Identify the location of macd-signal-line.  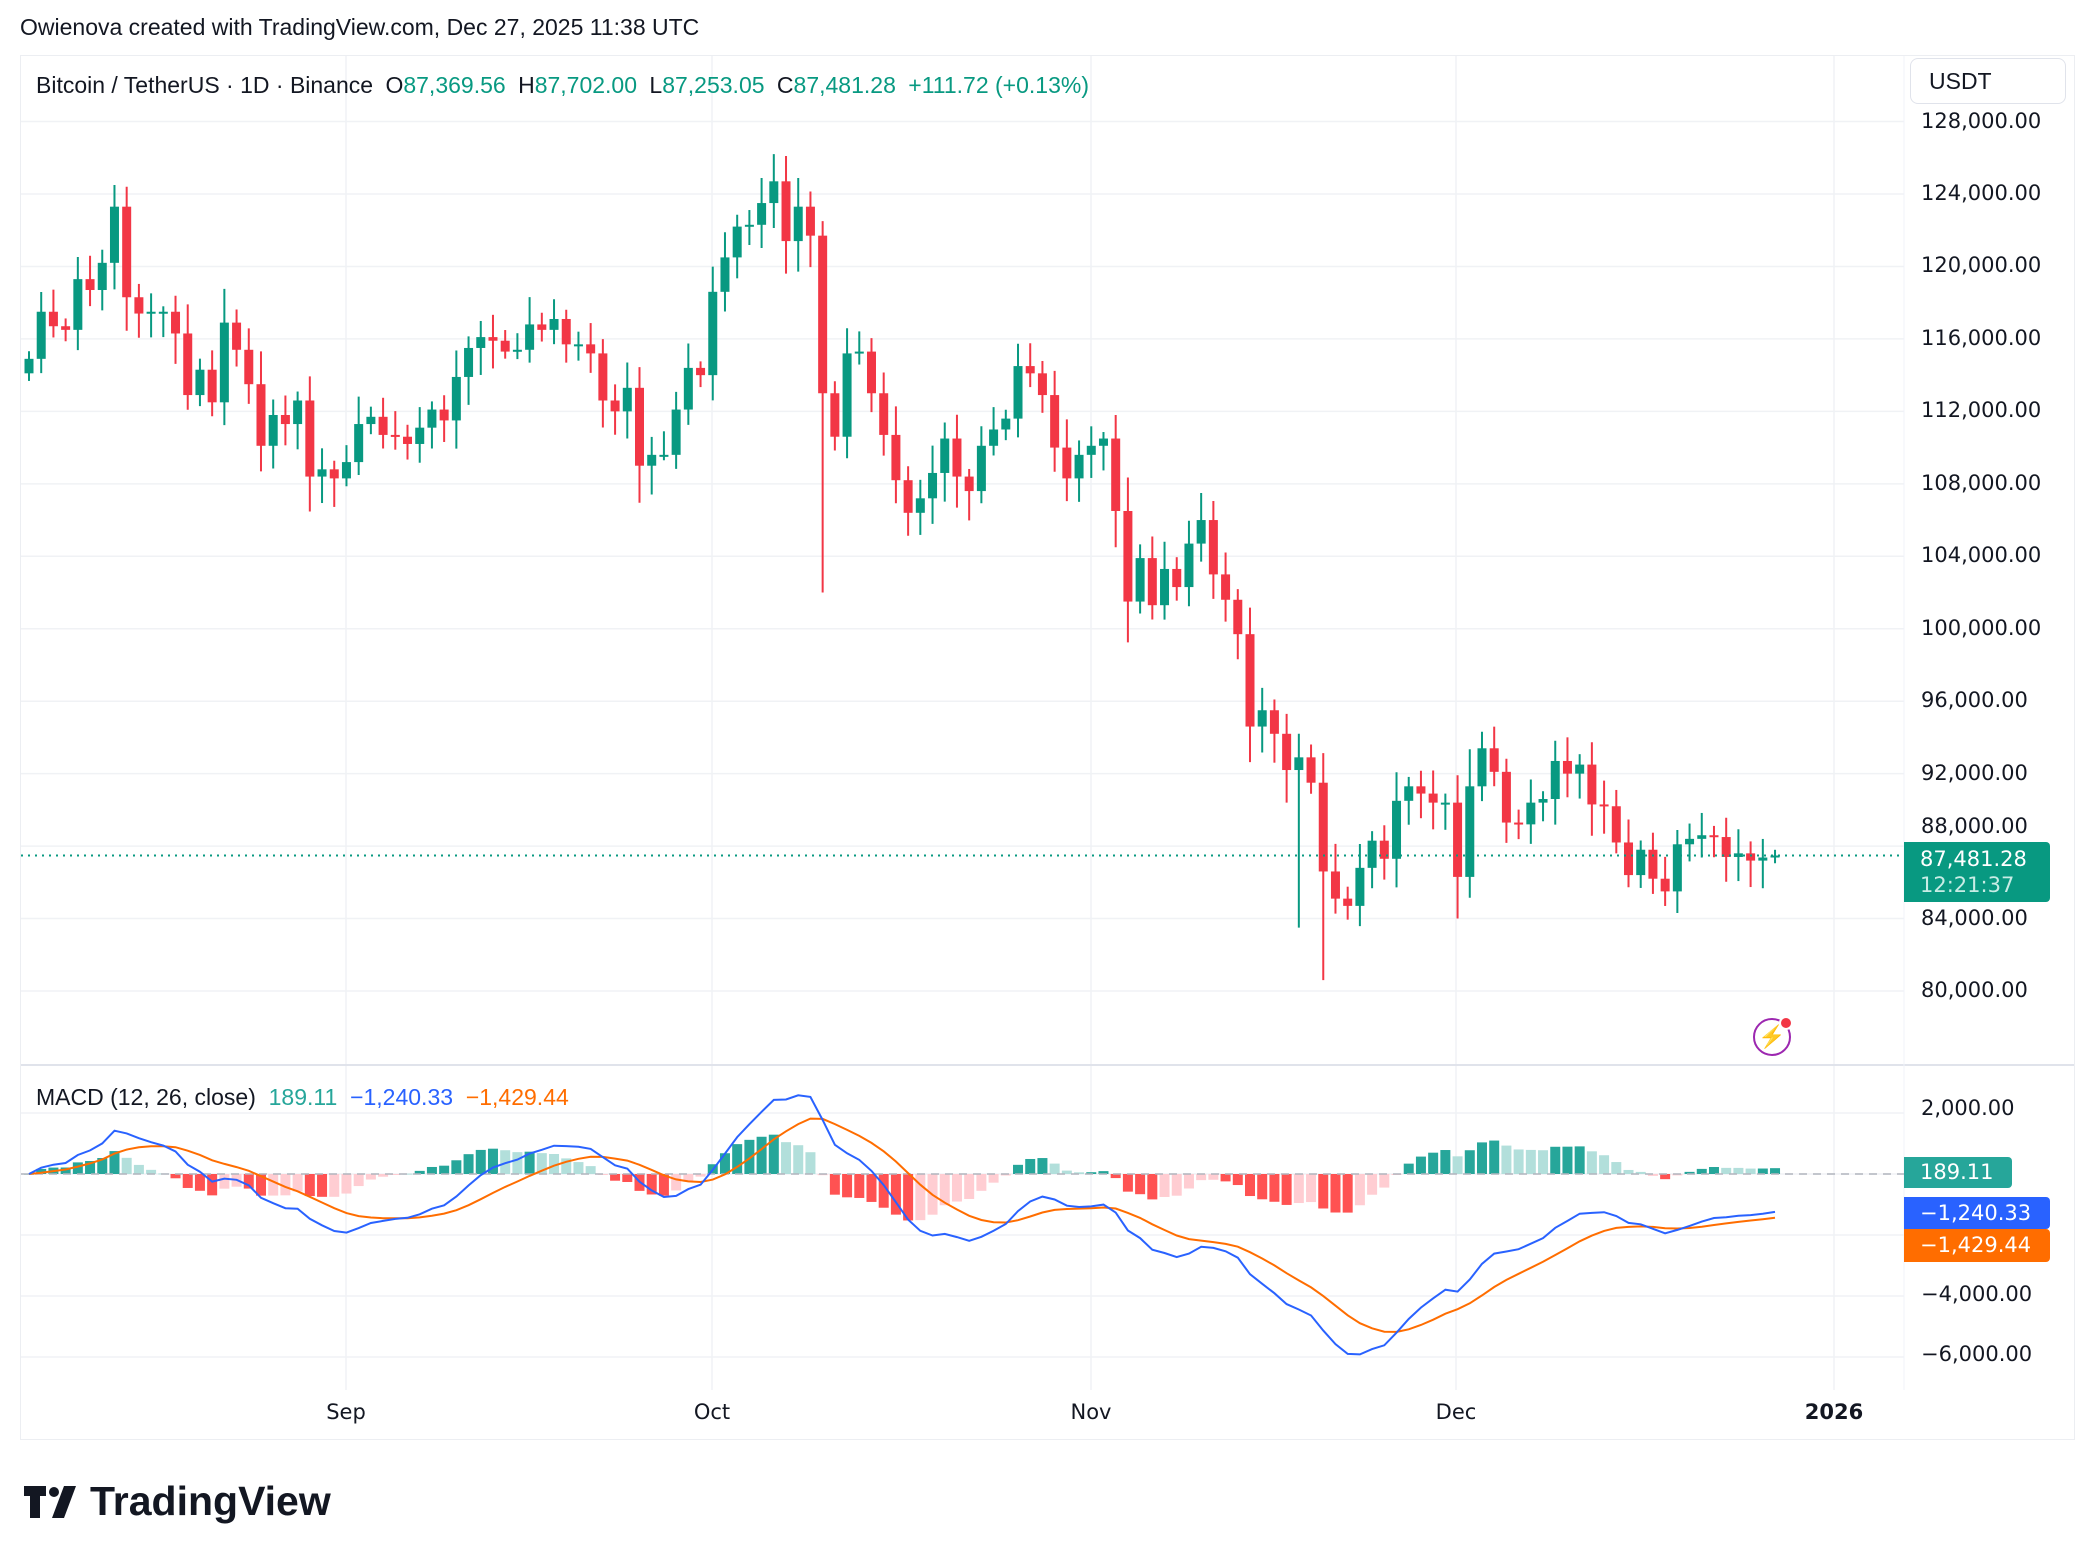
(902, 1225).